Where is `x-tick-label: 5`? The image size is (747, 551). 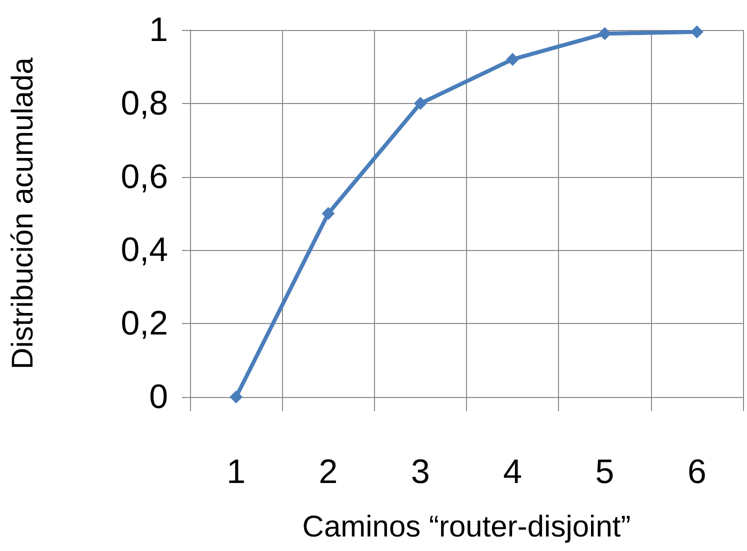 x-tick-label: 5 is located at coordinates (604, 472).